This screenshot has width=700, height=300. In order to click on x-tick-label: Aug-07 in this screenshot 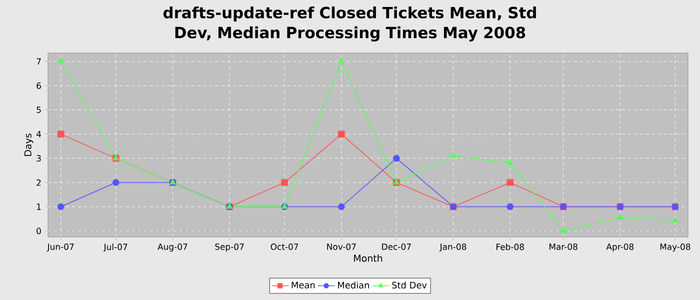, I will do `click(173, 248)`.